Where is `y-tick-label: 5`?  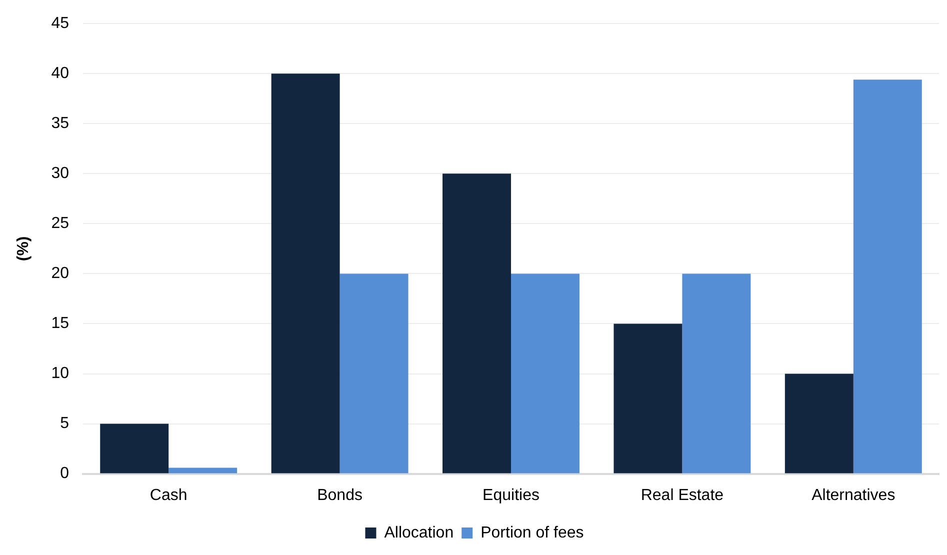
y-tick-label: 5 is located at coordinates (65, 423).